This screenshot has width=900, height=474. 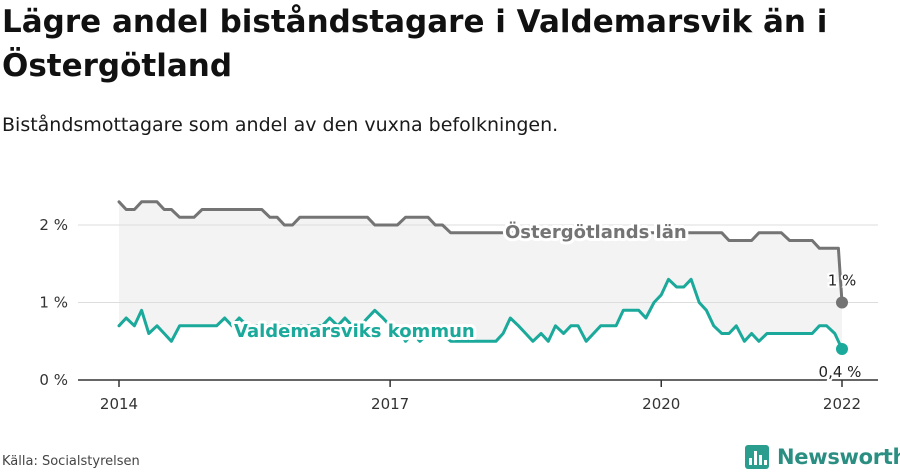 What do you see at coordinates (53, 380) in the screenshot?
I see `y-tick-label: 0 %` at bounding box center [53, 380].